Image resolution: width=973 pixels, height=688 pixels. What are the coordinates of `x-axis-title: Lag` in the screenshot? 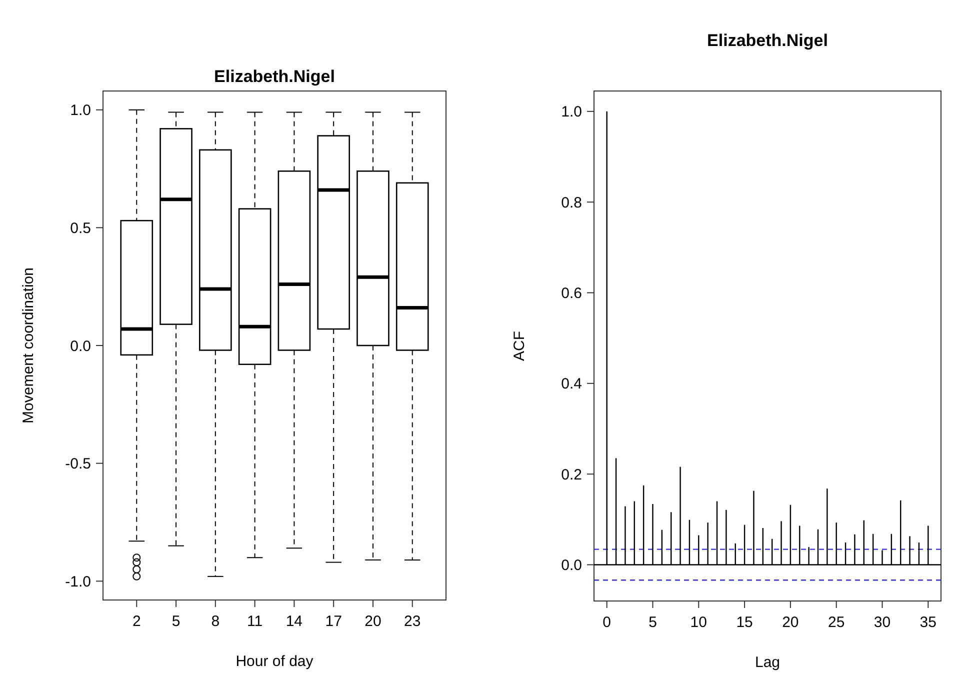 It's located at (767, 662).